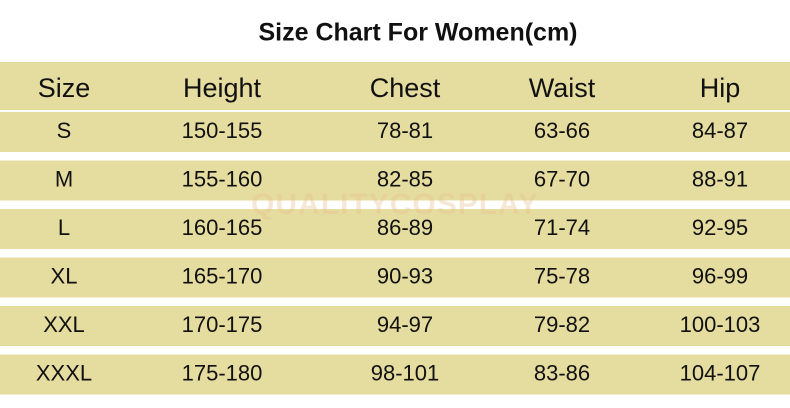  I want to click on cell: 88-91, so click(720, 178).